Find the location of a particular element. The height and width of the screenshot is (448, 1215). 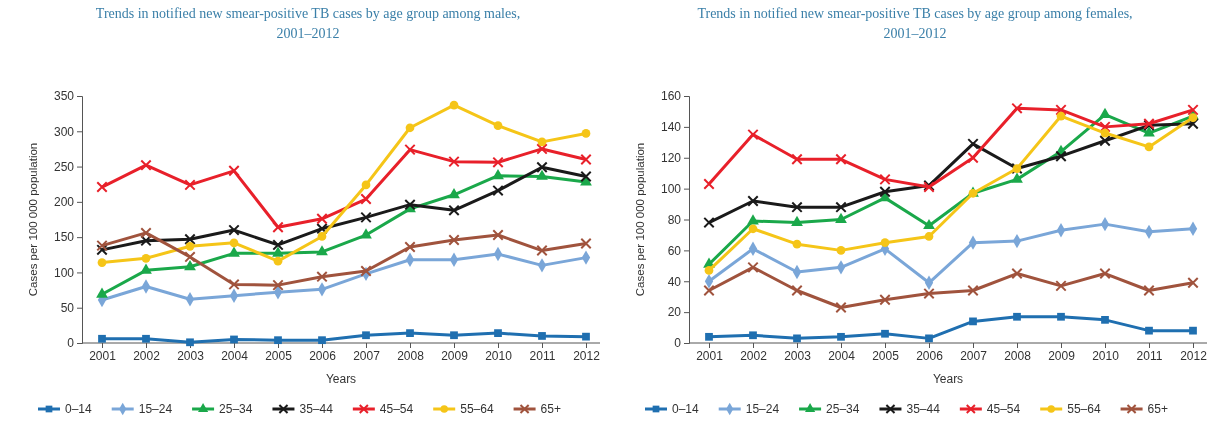

y-tick-label: 140 is located at coordinates (671, 127).